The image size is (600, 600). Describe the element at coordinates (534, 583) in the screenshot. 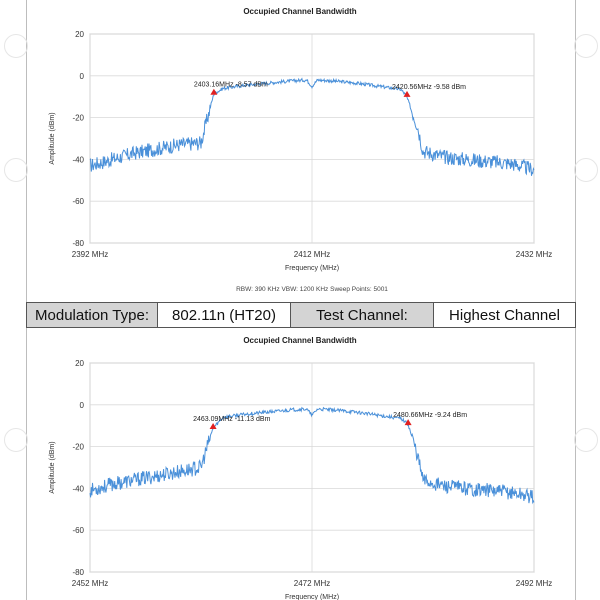

I see `x-tick-label: 2492 MHz` at that location.